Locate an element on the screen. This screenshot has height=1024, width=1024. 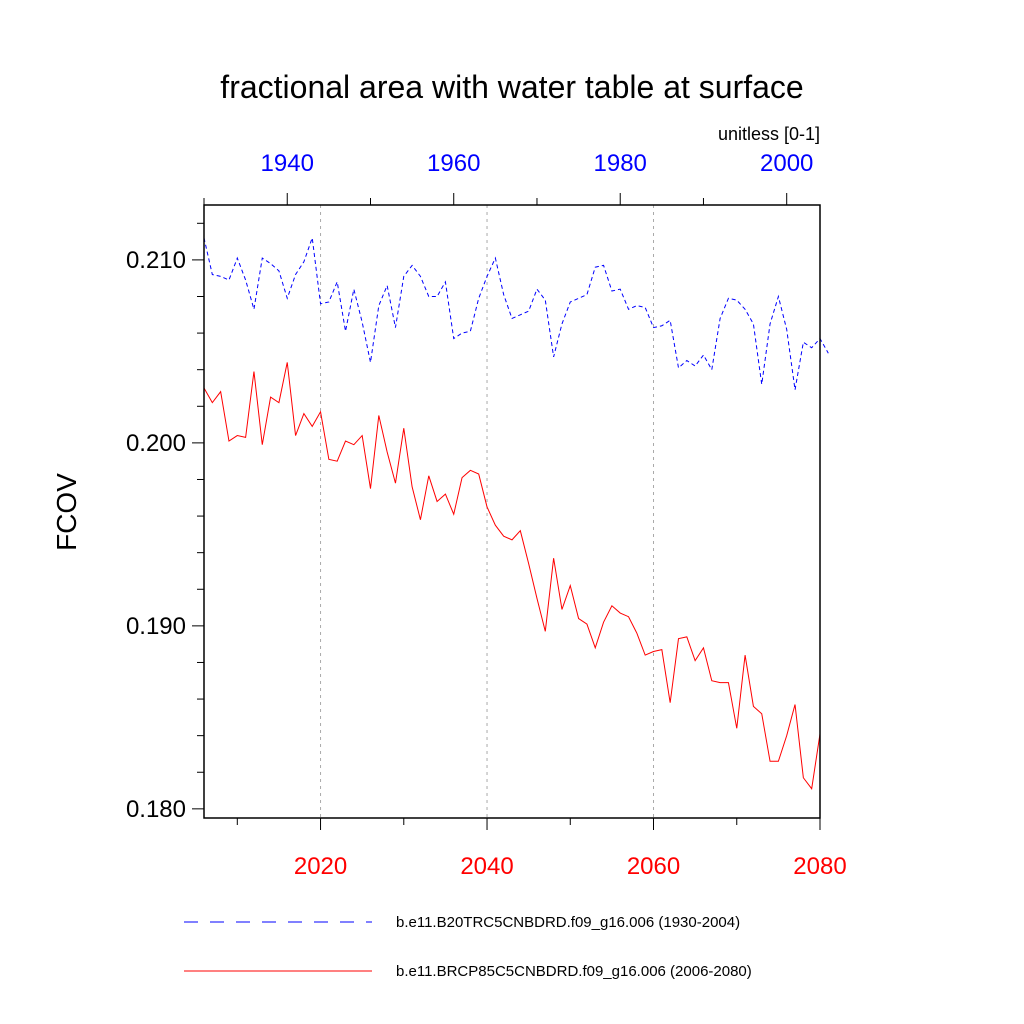
x-top-tick-label: 2000 is located at coordinates (786, 163).